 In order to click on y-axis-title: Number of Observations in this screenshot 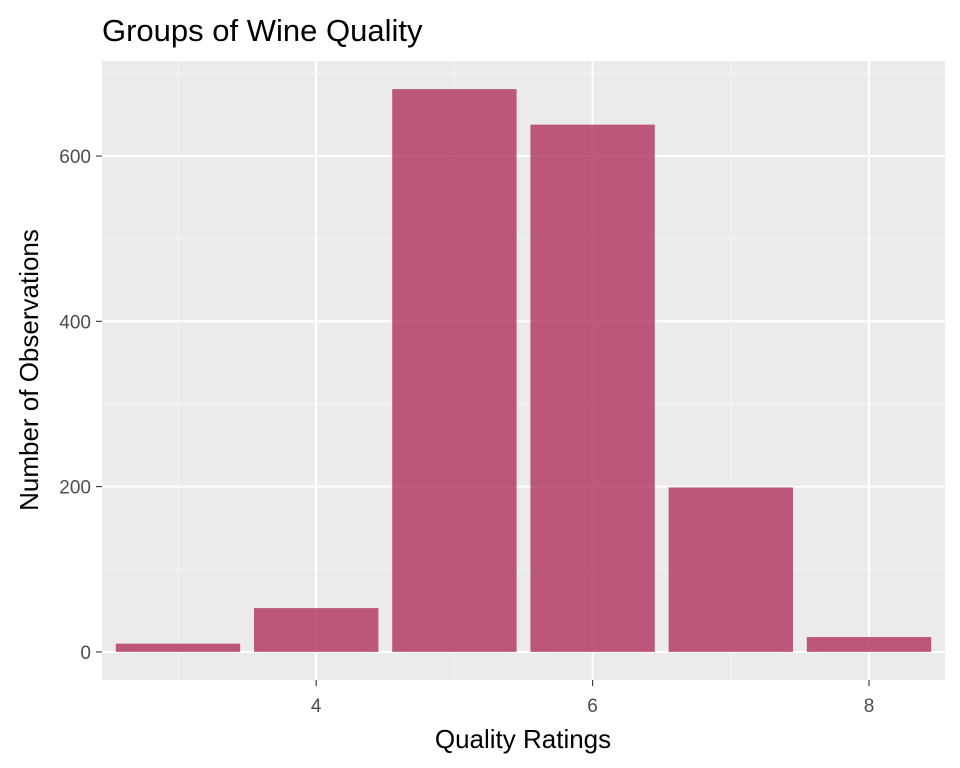, I will do `click(29, 370)`.